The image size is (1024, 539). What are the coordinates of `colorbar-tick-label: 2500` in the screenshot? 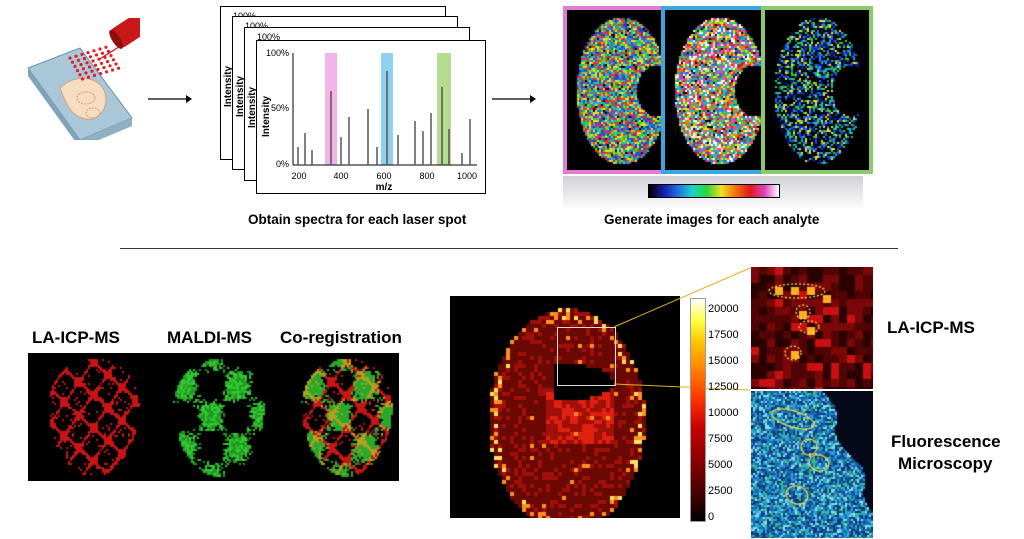 It's located at (720, 491).